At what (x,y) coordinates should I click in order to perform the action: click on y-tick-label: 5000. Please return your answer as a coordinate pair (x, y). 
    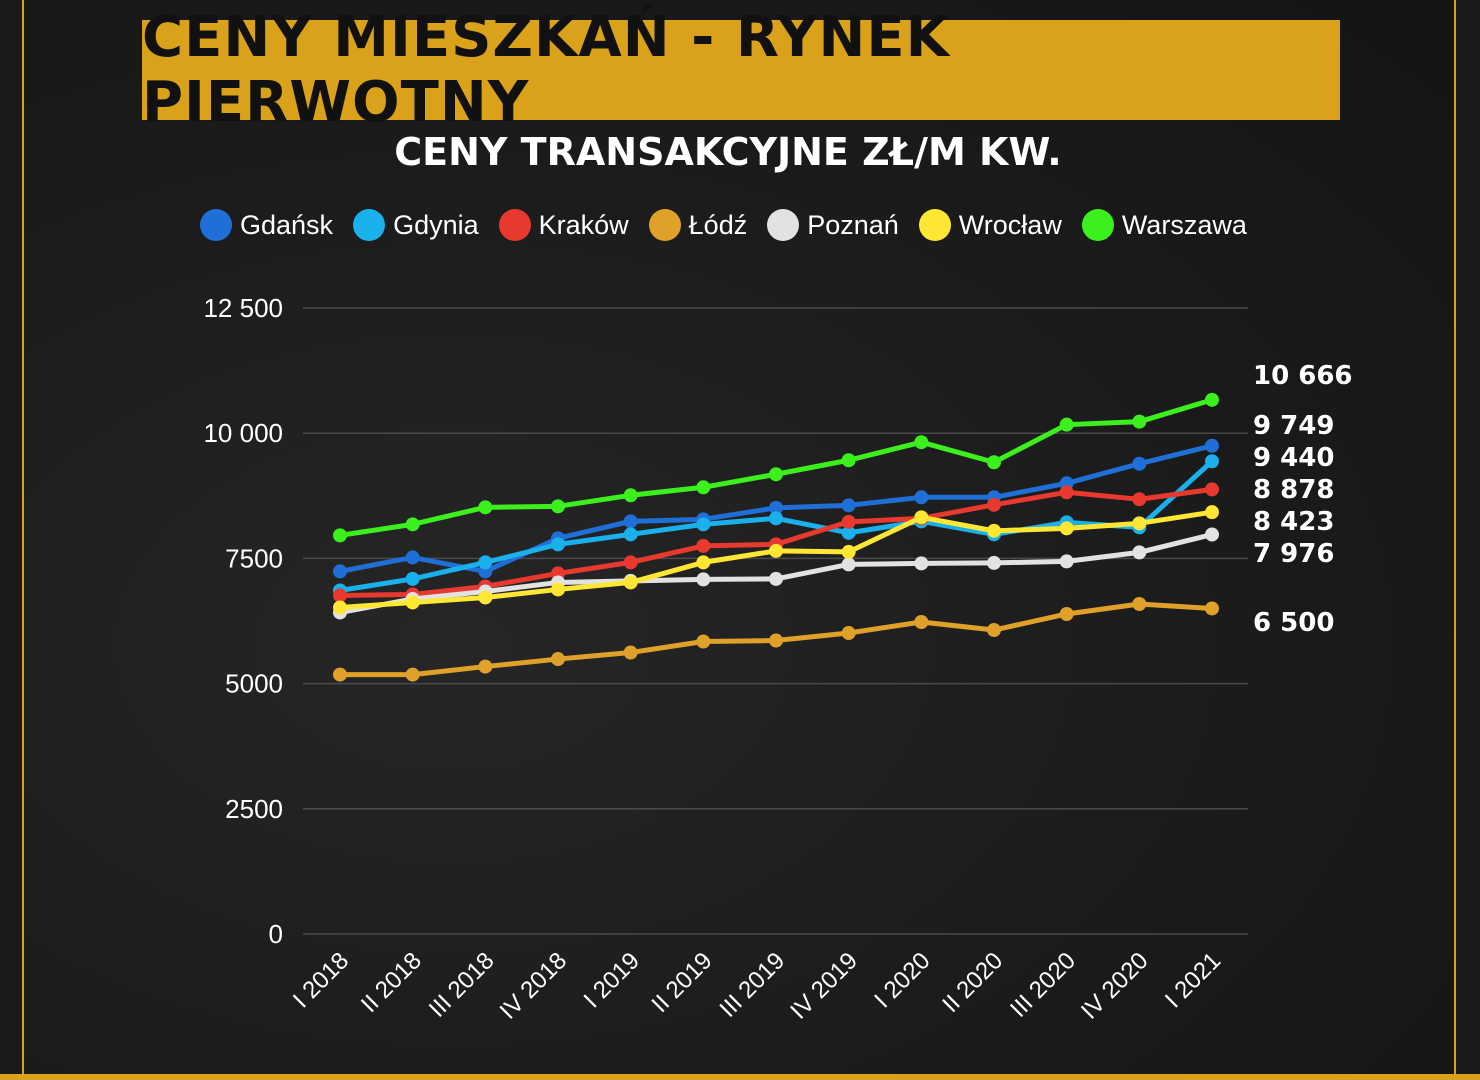
    Looking at the image, I should click on (254, 684).